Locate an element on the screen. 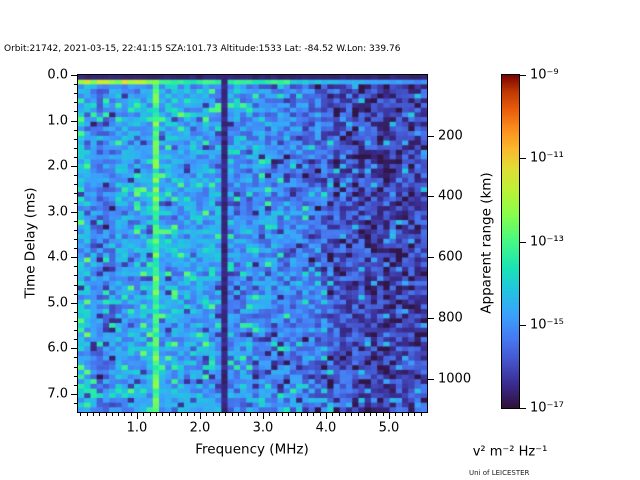 The image size is (640, 480). y2-tick-label: 400 is located at coordinates (450, 196).